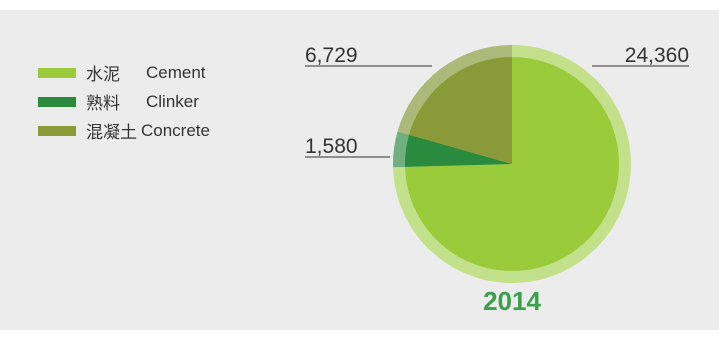 This screenshot has height=340, width=719. I want to click on legend-swatch-clinker, so click(57, 101).